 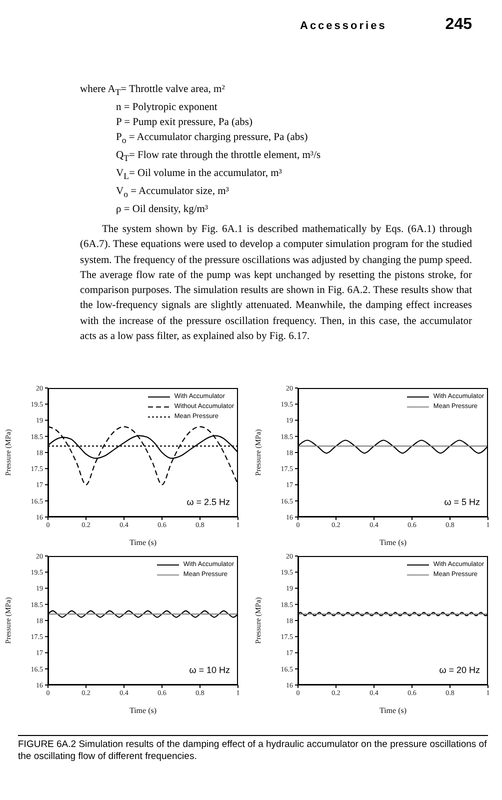 What do you see at coordinates (172, 193) in the screenshot?
I see `text: V$_{o}$ = Accumulator size, m³` at bounding box center [172, 193].